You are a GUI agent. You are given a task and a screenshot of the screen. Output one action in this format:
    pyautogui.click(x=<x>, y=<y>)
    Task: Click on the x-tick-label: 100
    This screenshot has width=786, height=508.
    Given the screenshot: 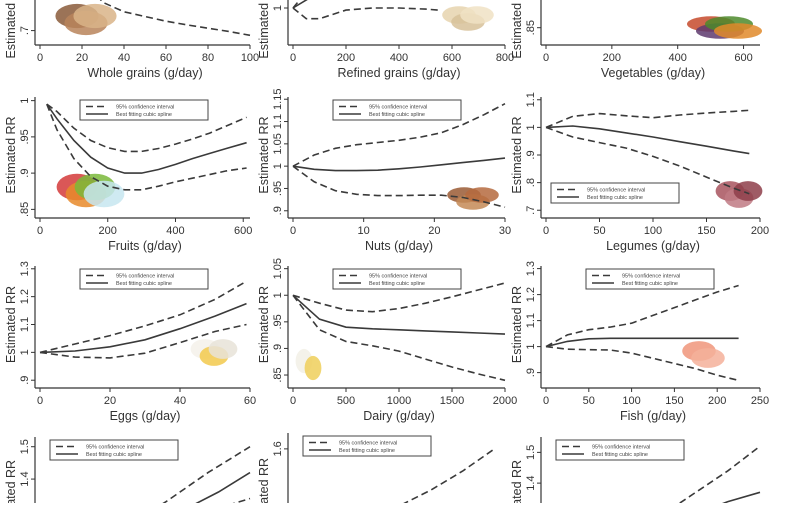 What is the action you would take?
    pyautogui.click(x=631, y=401)
    